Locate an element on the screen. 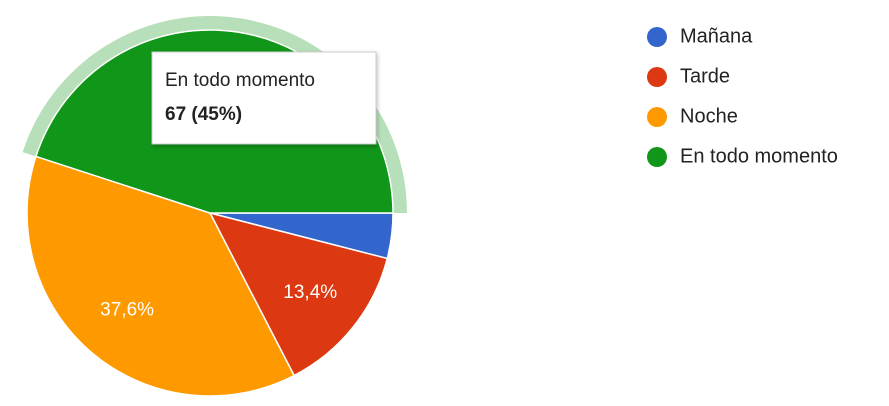 This screenshot has width=889, height=406. legend-label: Tarde is located at coordinates (705, 76).